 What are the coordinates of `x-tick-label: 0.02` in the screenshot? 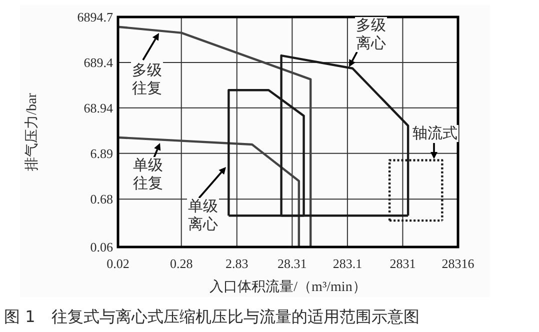 It's located at (118, 263).